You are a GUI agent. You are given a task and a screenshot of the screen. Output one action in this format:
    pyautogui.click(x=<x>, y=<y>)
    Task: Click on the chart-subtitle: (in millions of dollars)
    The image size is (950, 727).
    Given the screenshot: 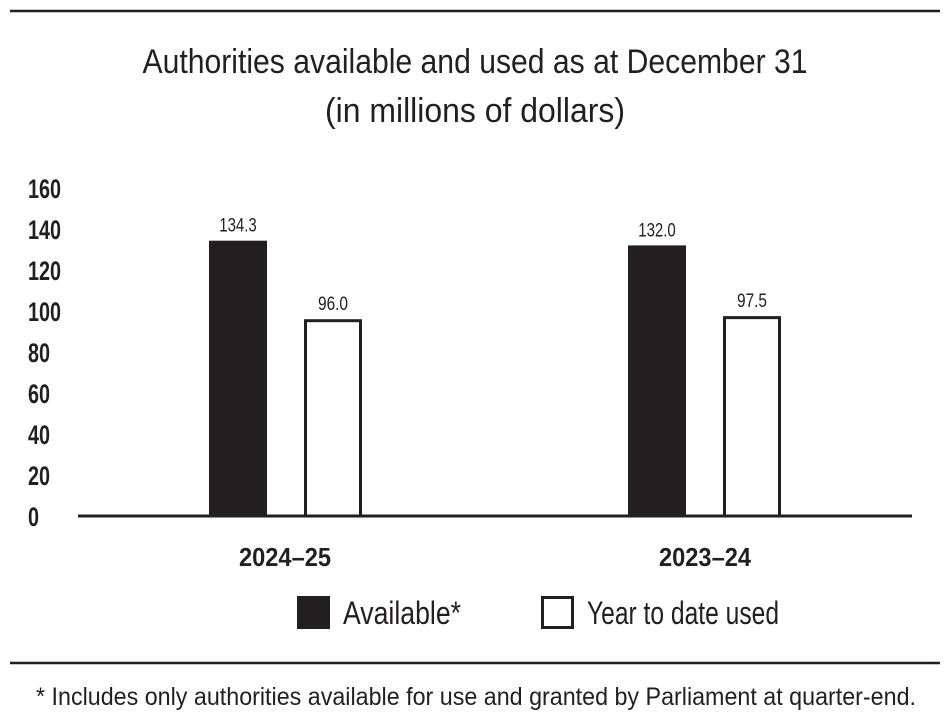 What is the action you would take?
    pyautogui.click(x=475, y=111)
    